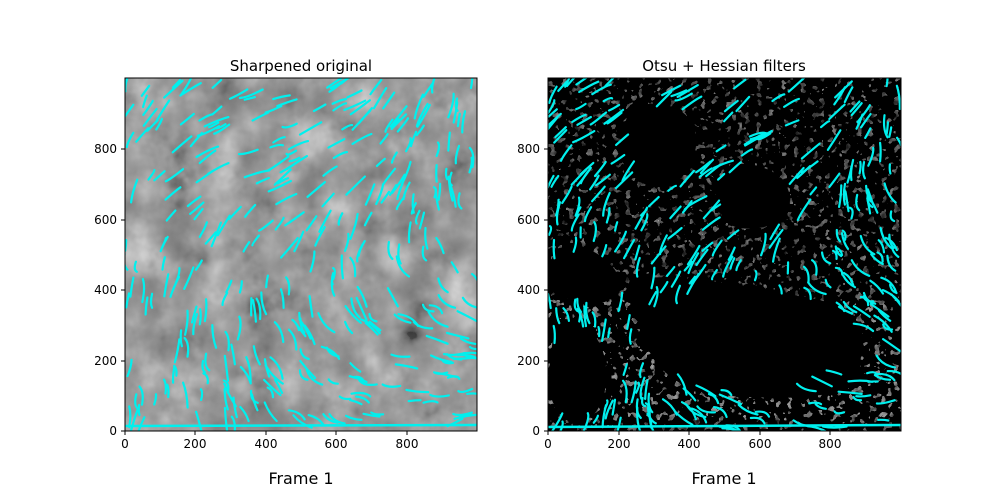 The image size is (1000, 500). Describe the element at coordinates (269, 441) in the screenshot. I see `x-axis: 0 200 400 600 800` at that location.